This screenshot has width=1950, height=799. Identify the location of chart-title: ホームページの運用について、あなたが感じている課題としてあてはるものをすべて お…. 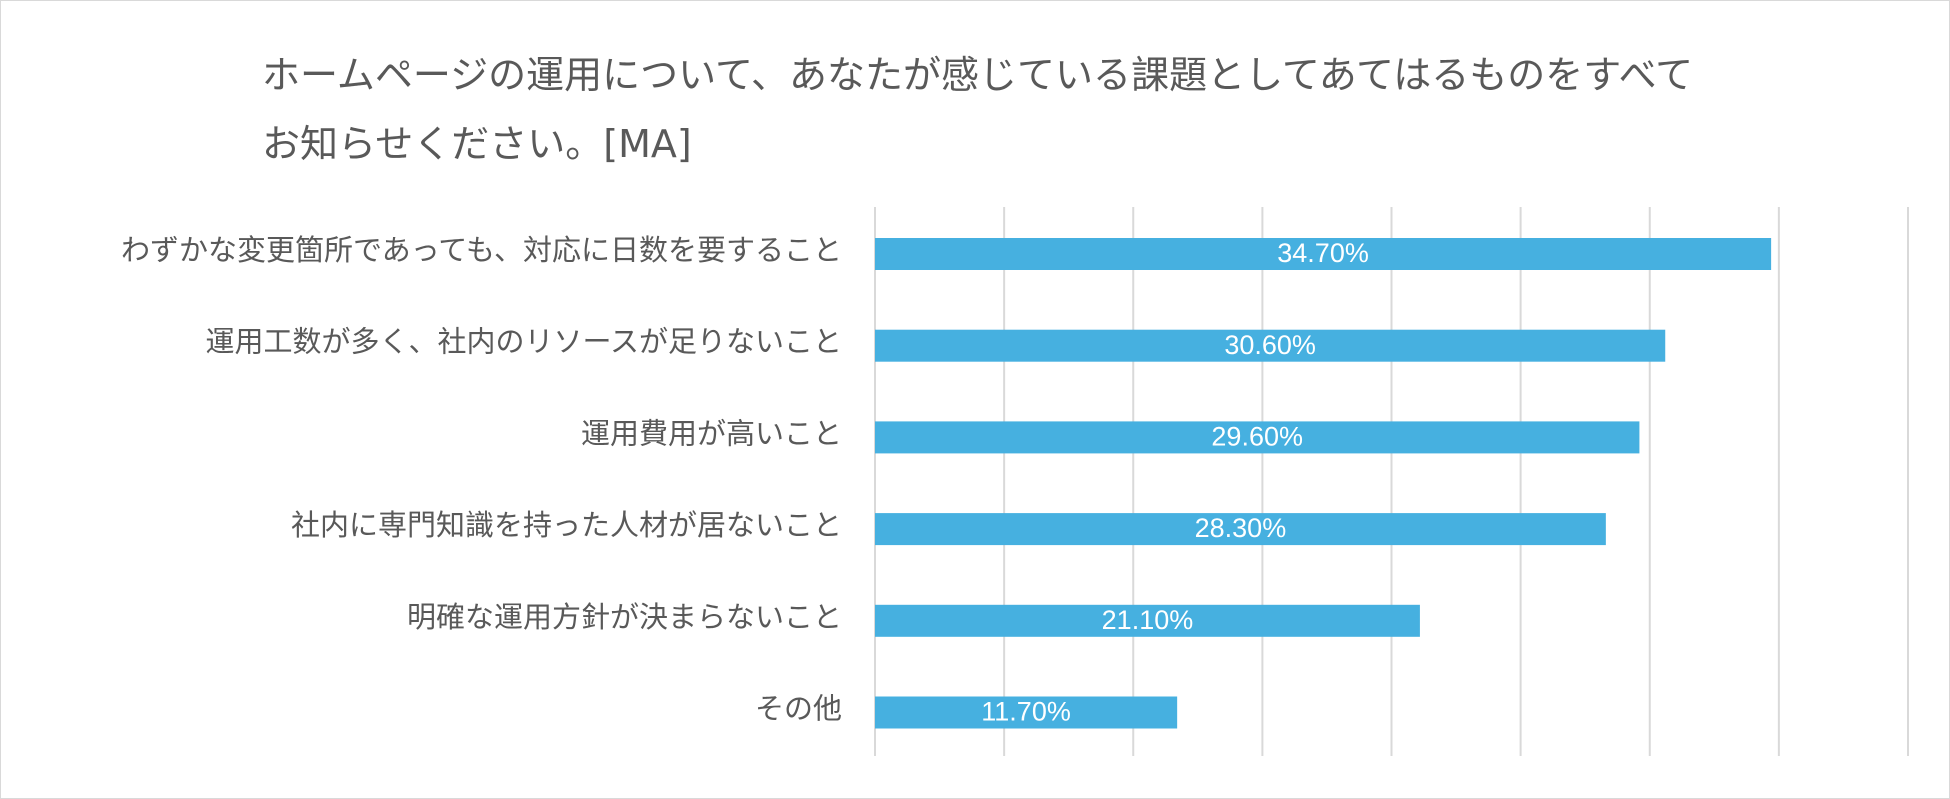
(977, 109).